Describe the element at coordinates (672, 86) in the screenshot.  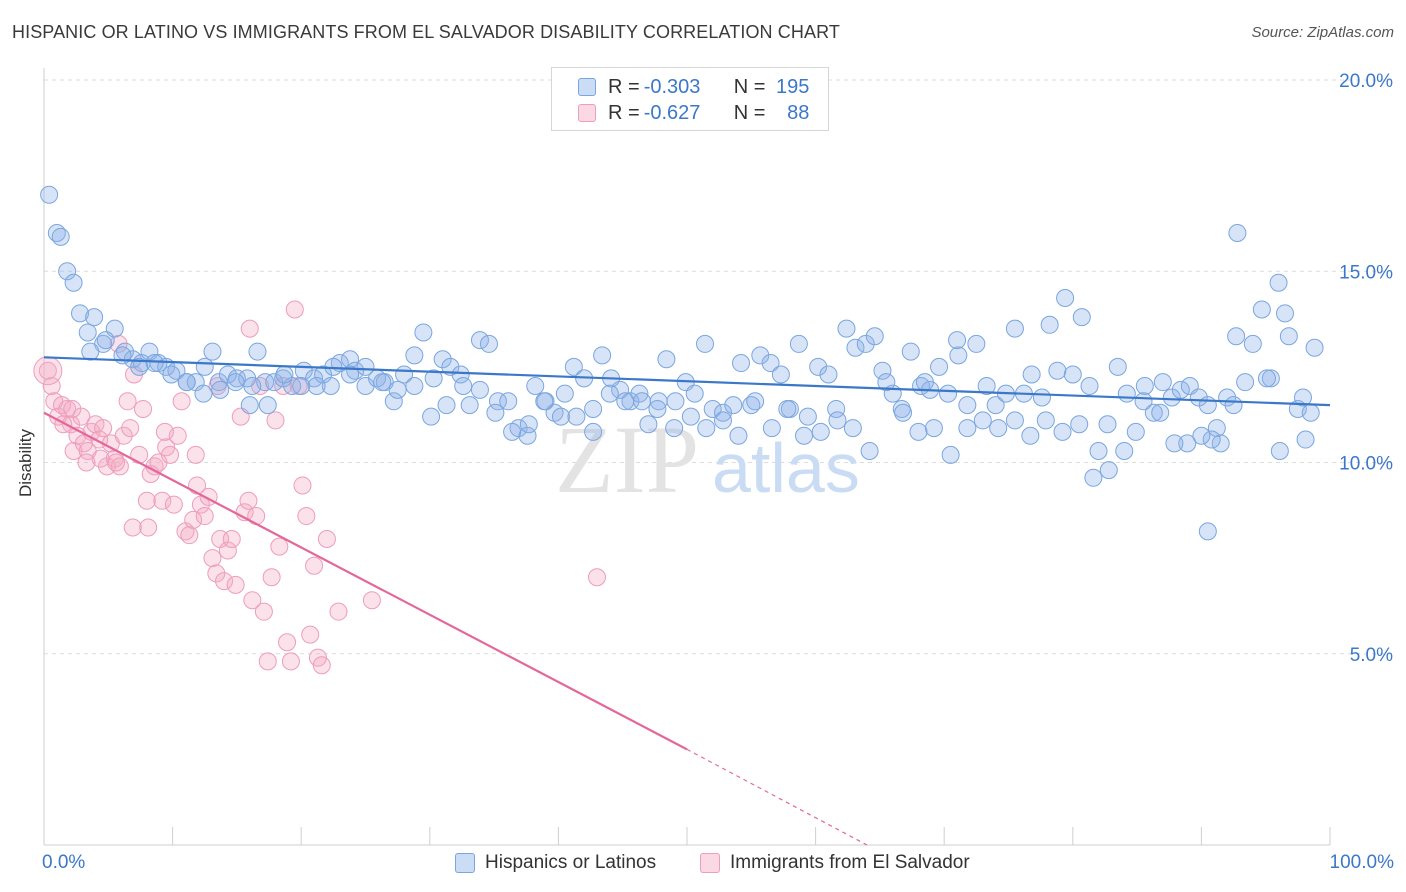
I see `r-value-blue: -0.303` at that location.